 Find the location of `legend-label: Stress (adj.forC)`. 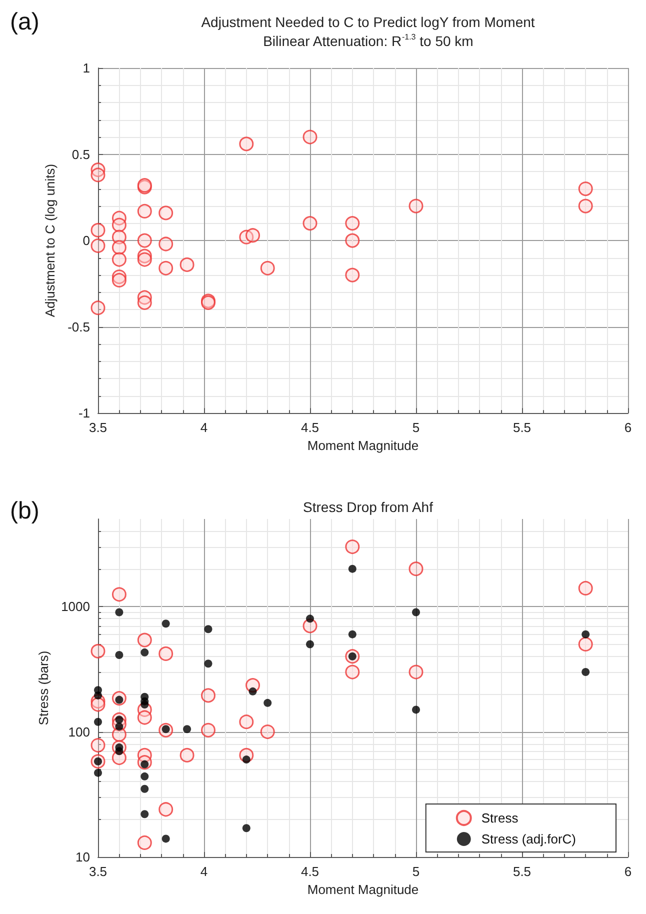

legend-label: Stress (adj.forC) is located at coordinates (528, 839).